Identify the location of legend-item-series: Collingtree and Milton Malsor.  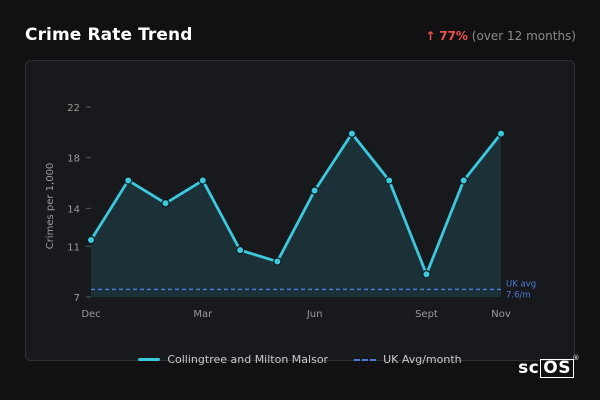
(233, 359).